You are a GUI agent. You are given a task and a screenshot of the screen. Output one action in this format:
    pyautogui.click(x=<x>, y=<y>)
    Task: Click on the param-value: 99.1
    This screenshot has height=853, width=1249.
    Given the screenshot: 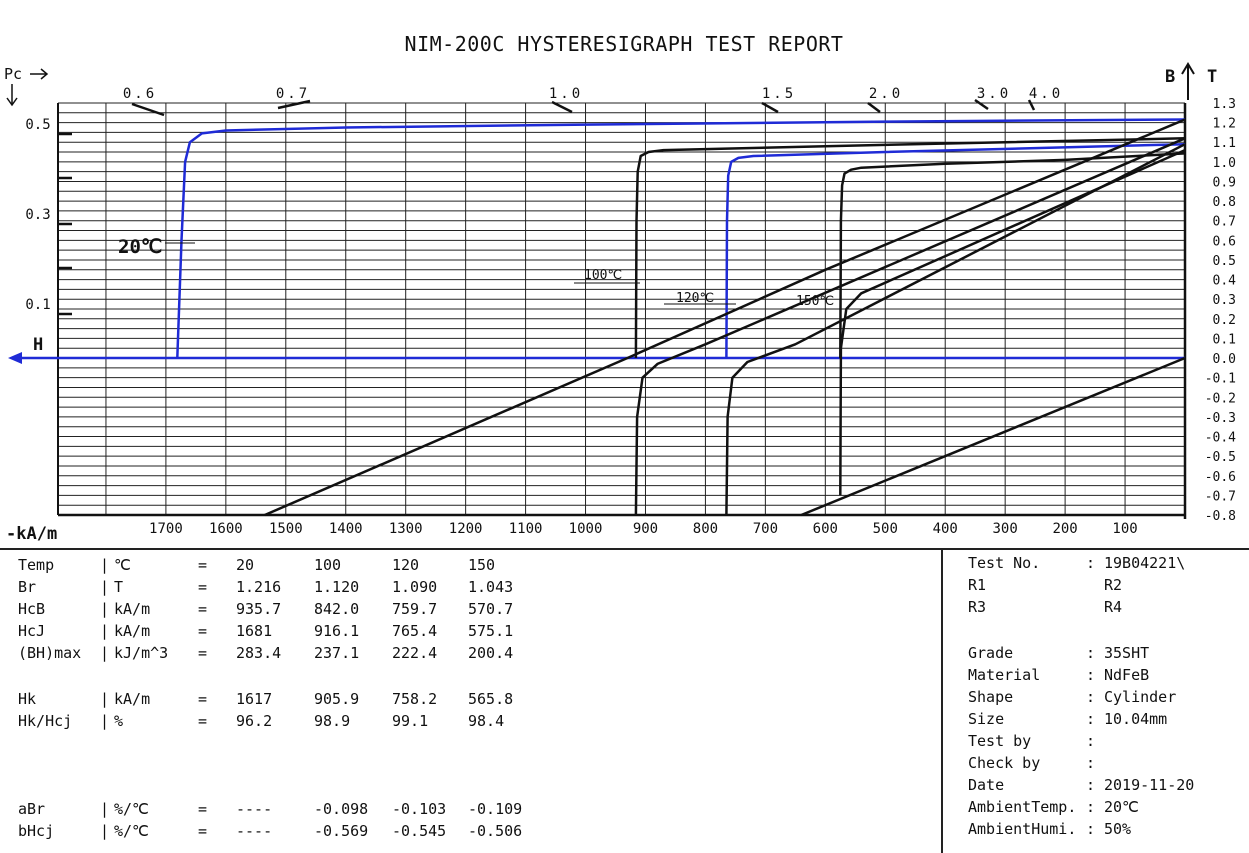 What is the action you would take?
    pyautogui.click(x=410, y=721)
    